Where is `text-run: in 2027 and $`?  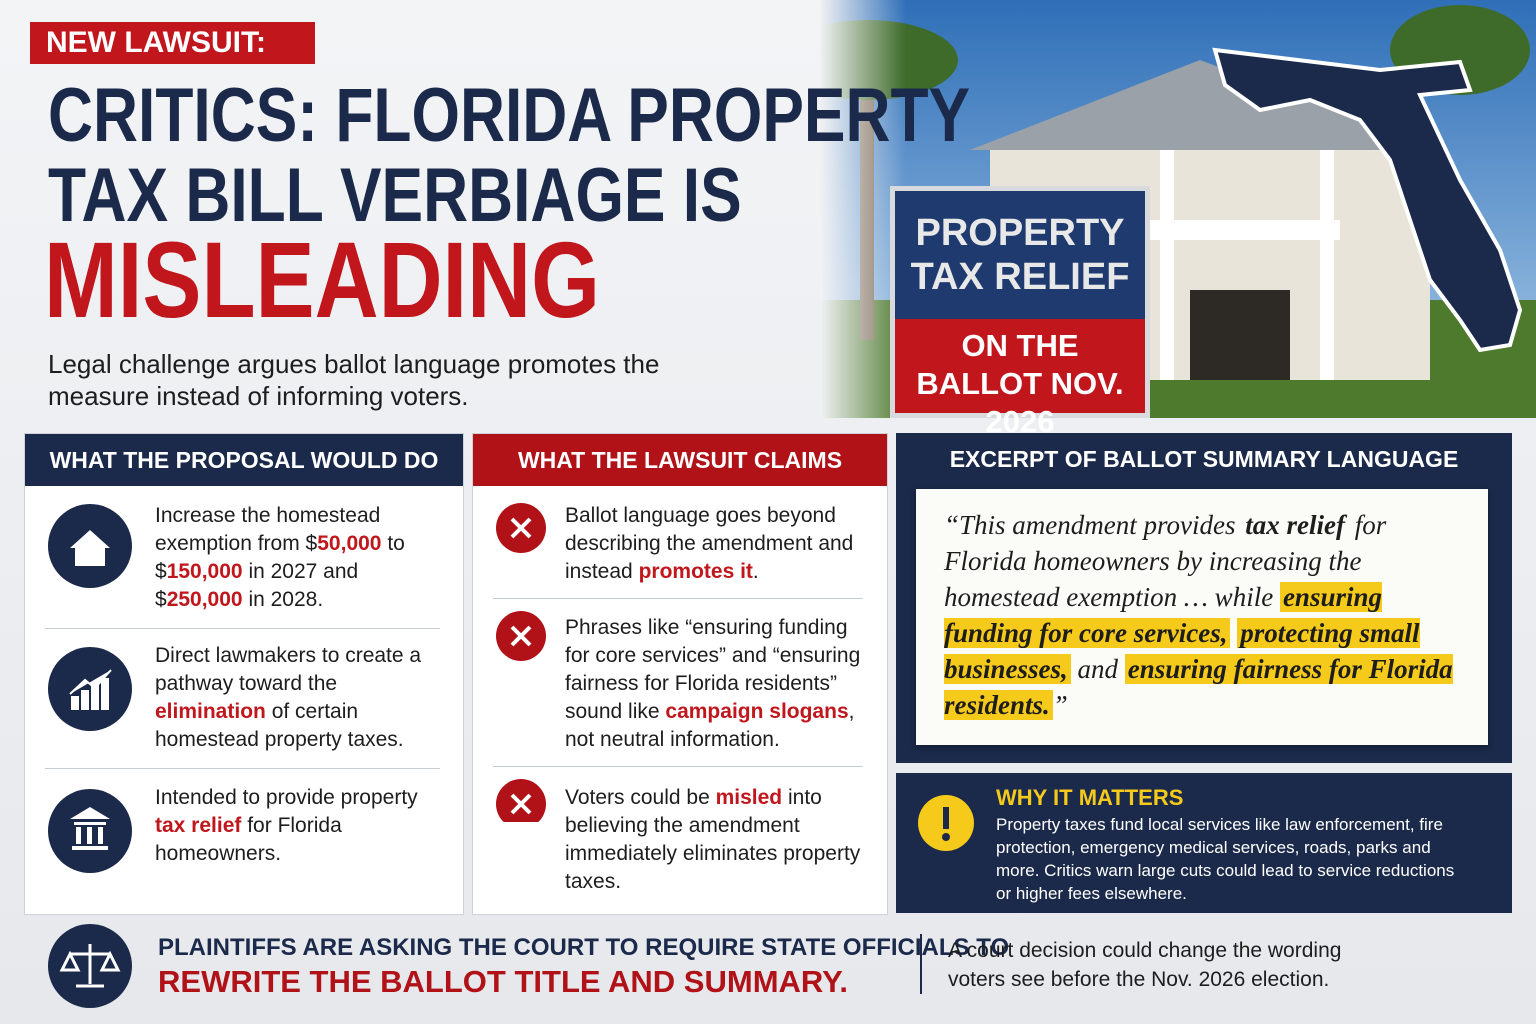
text-run: in 2027 and $ is located at coordinates (257, 585).